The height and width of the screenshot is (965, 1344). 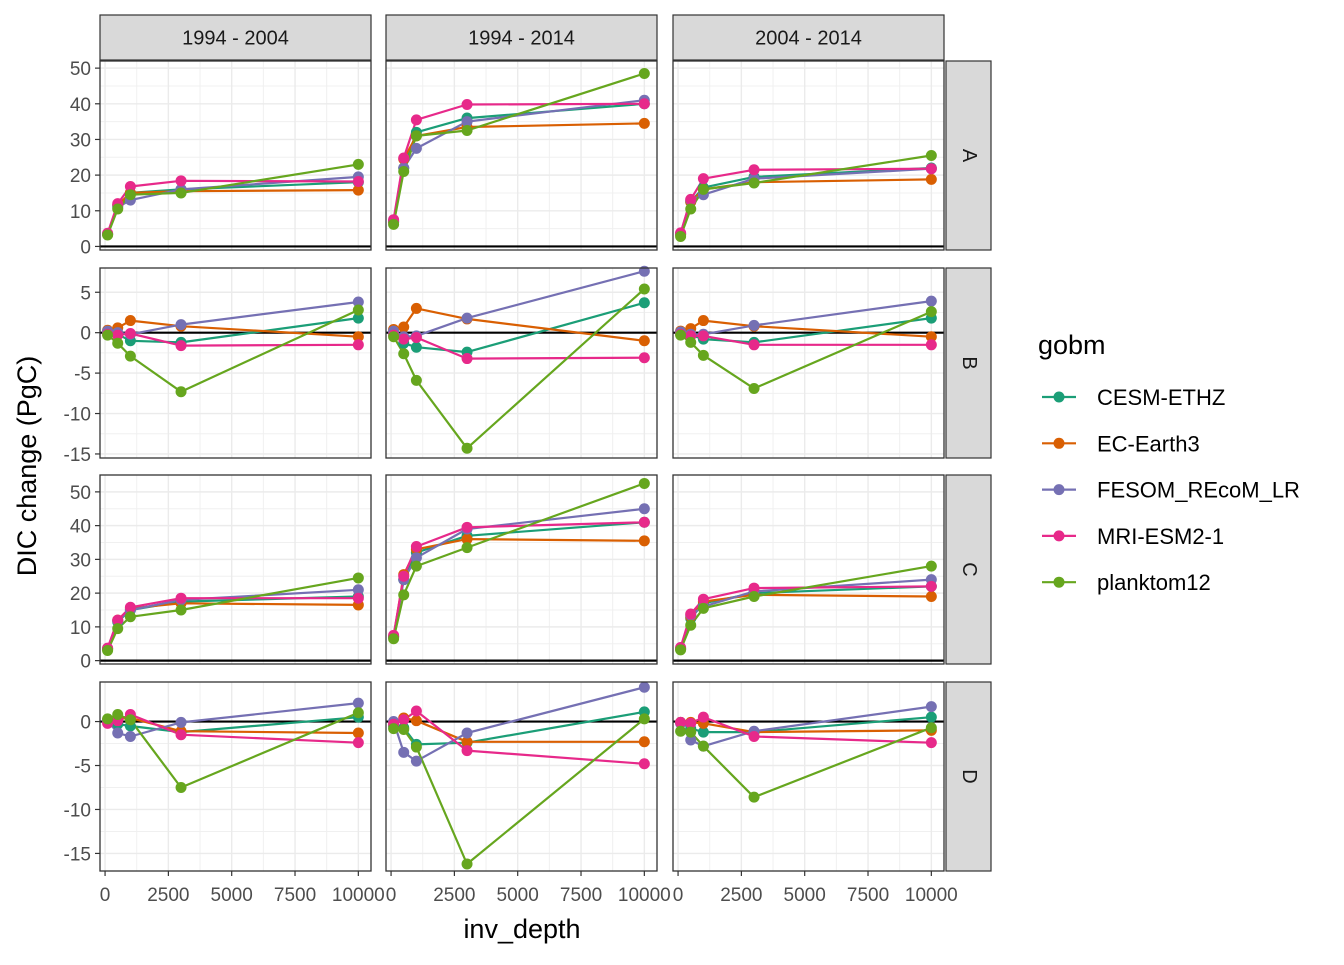 I want to click on y-tick-label: -15, so click(x=77, y=854).